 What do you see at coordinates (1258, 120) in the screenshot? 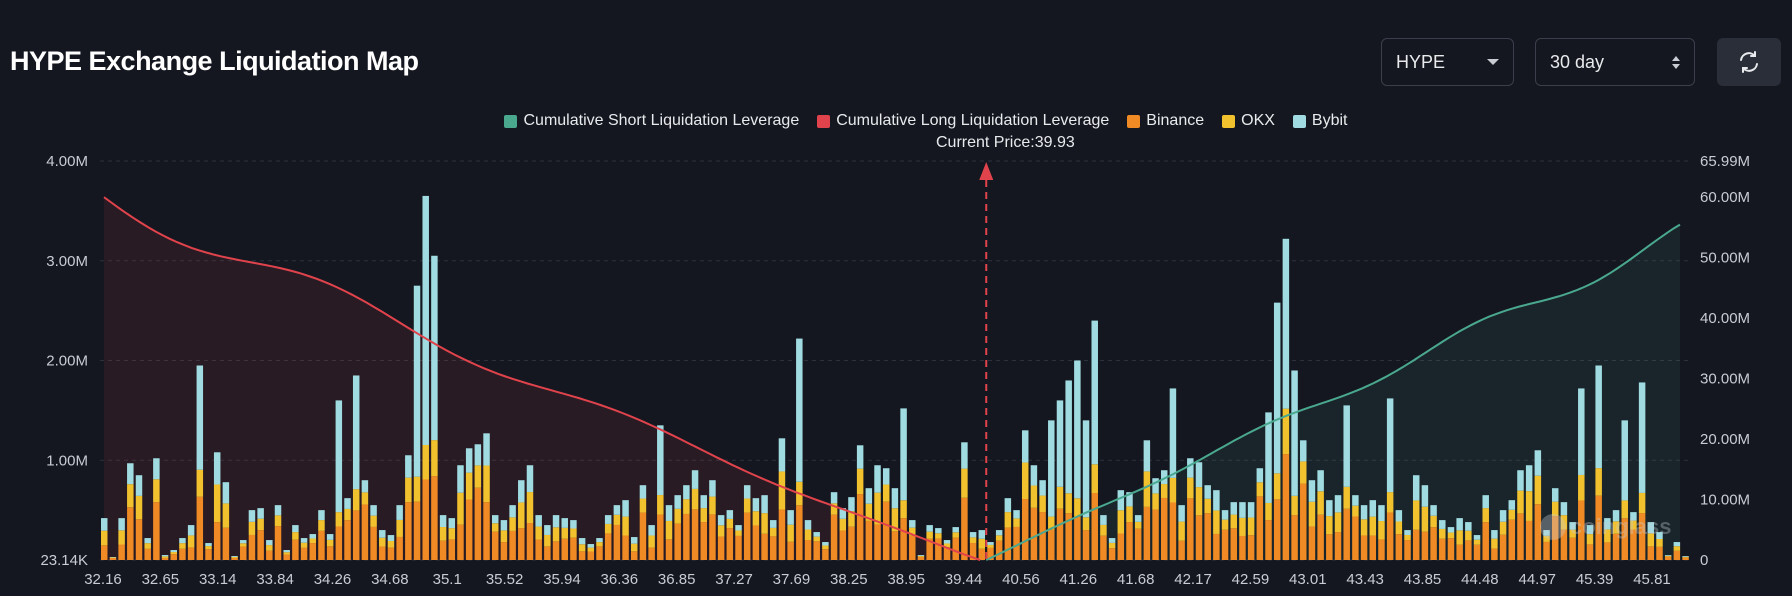
I see `legend-okx-label: OKX` at bounding box center [1258, 120].